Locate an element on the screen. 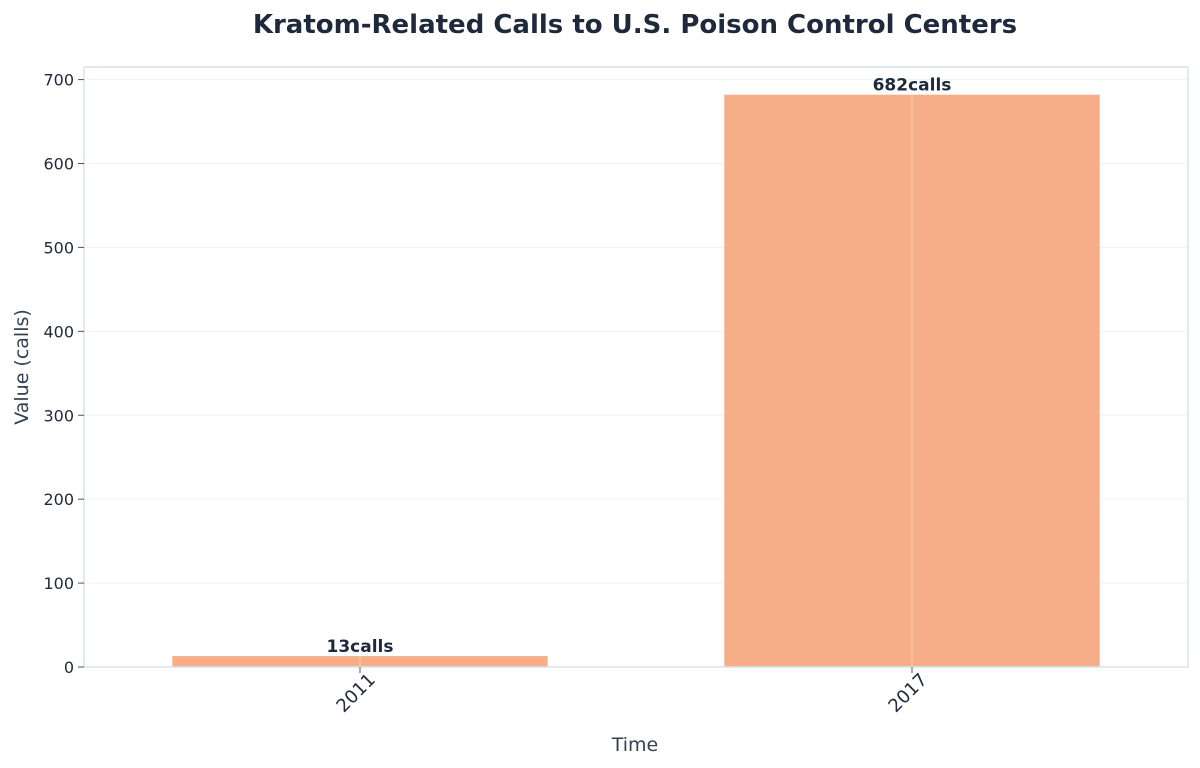  x-axis-label: Time is located at coordinates (635, 745).